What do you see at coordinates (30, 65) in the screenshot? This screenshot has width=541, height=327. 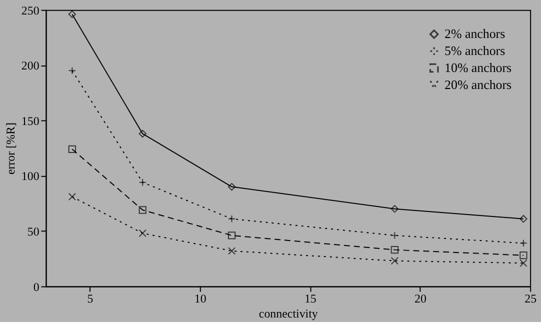 I see `y-tick-label: 200` at bounding box center [30, 65].